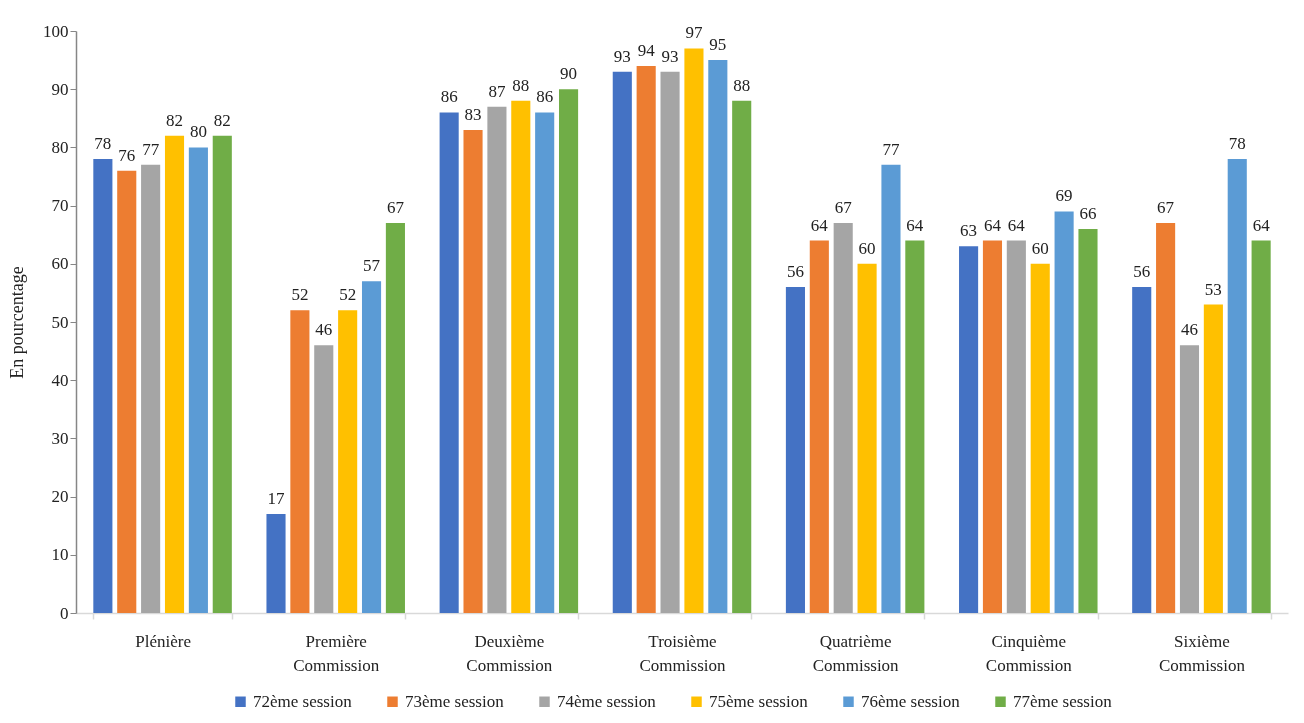 The height and width of the screenshot is (723, 1304). Describe the element at coordinates (60, 380) in the screenshot. I see `y-tick-label: 40` at that location.